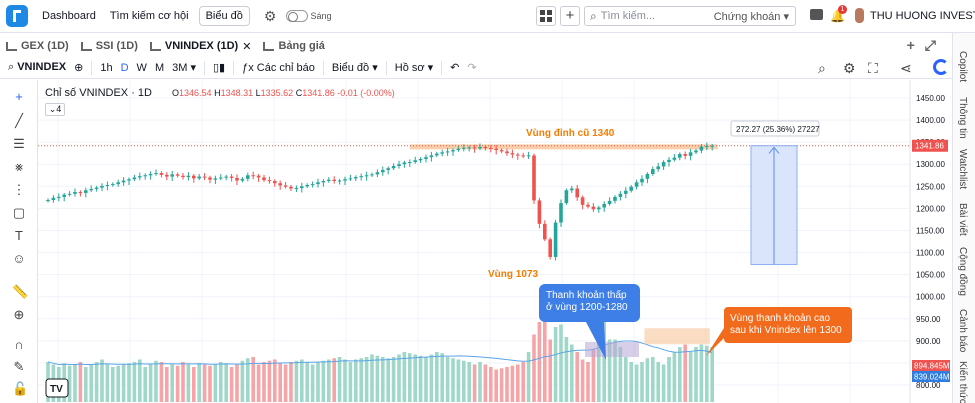 The height and width of the screenshot is (403, 975). What do you see at coordinates (19, 166) in the screenshot?
I see `pattern-icon: ⨳` at bounding box center [19, 166].